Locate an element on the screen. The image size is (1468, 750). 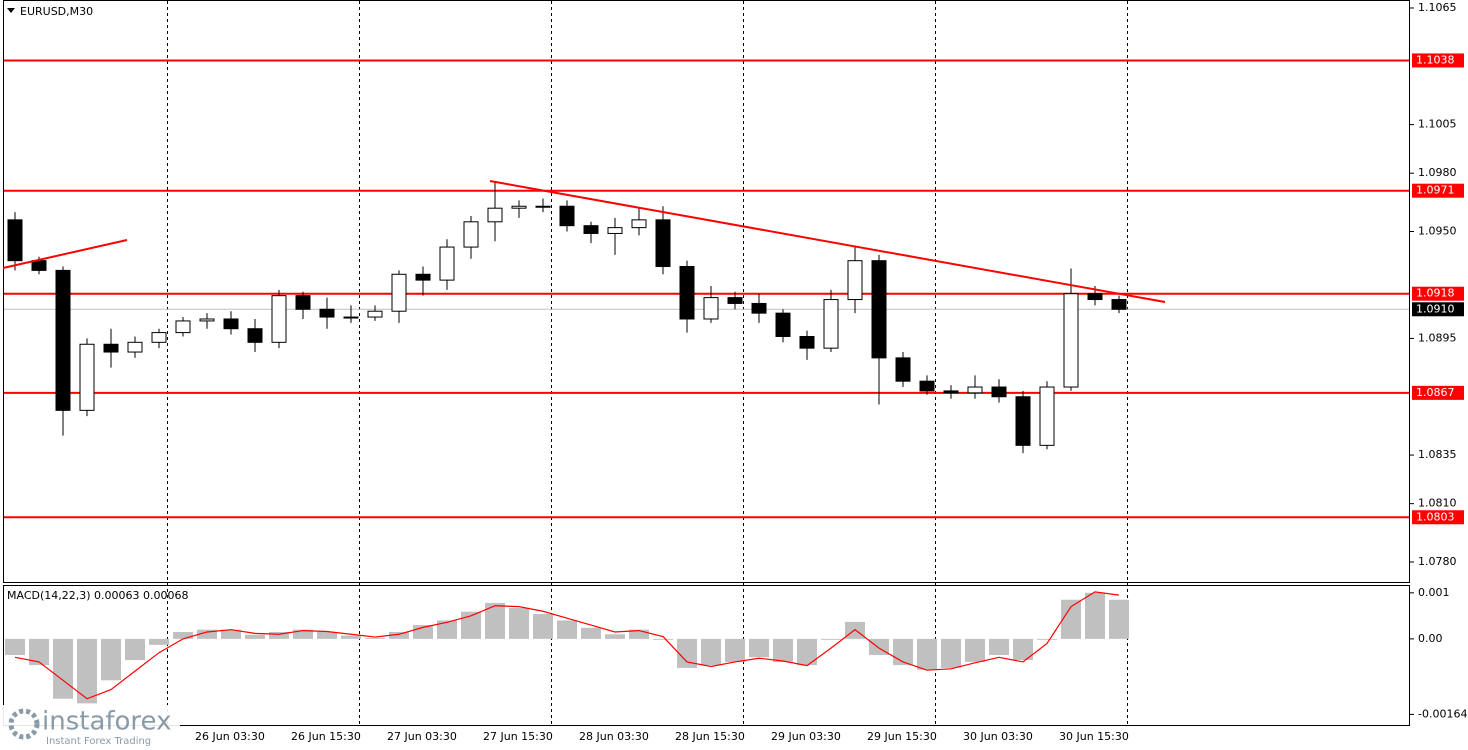
y-tick-label: 1.0950 is located at coordinates (1437, 231).